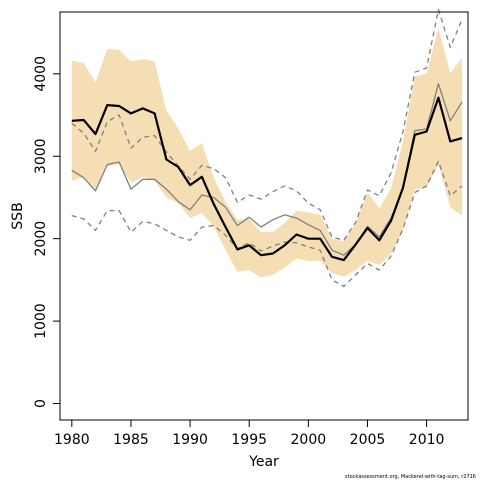 This screenshot has height=480, width=480. I want to click on y-tick-label: 4000, so click(41, 74).